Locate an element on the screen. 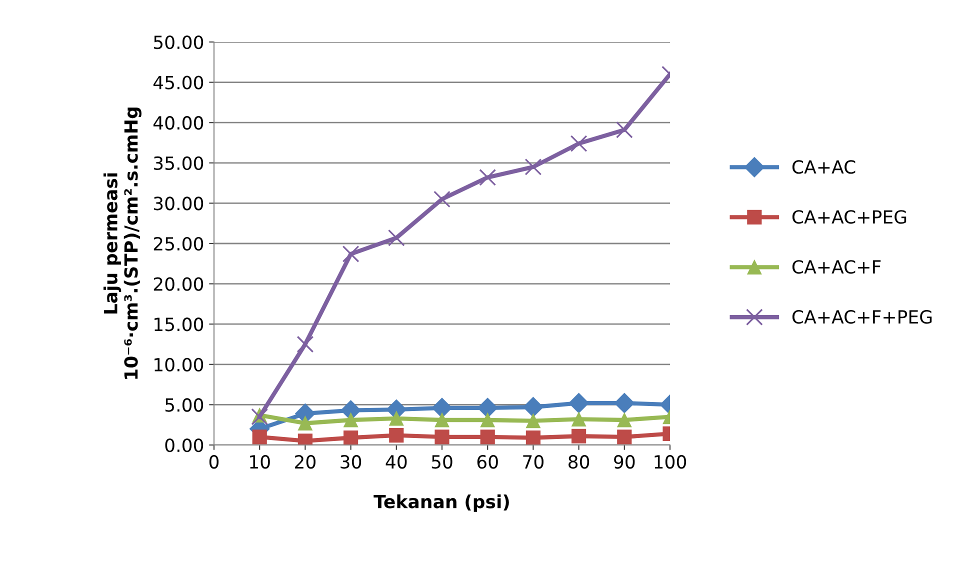  y-tick-label: 25.00 is located at coordinates (179, 243).